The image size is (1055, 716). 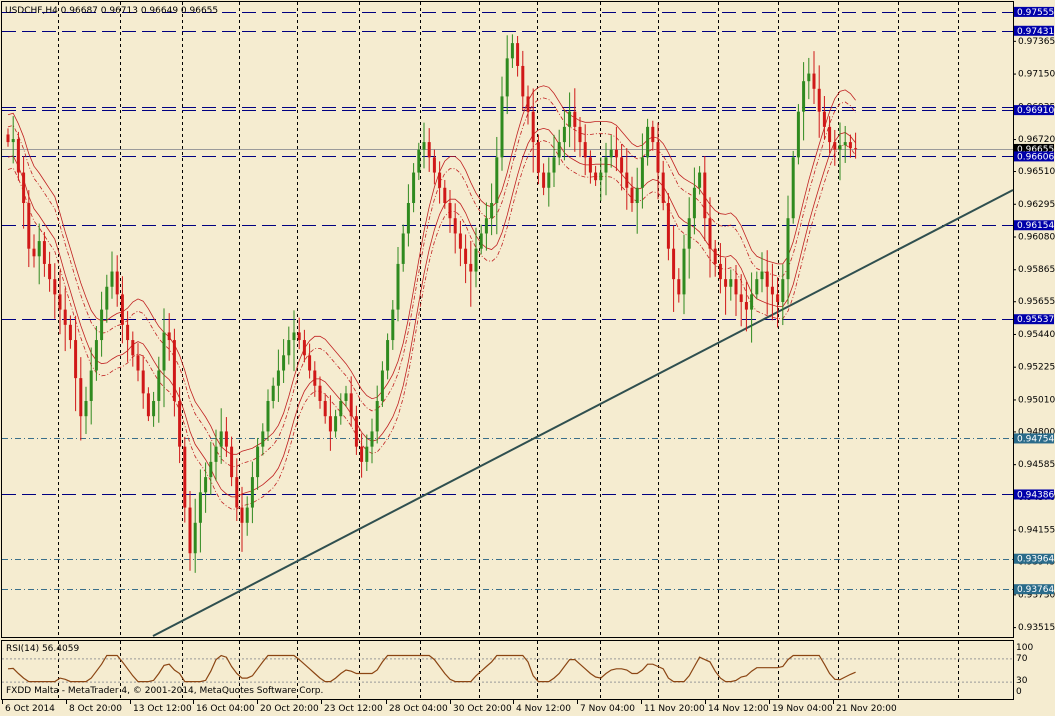 I want to click on rsi-scale-70: 70, so click(x=1022, y=659).